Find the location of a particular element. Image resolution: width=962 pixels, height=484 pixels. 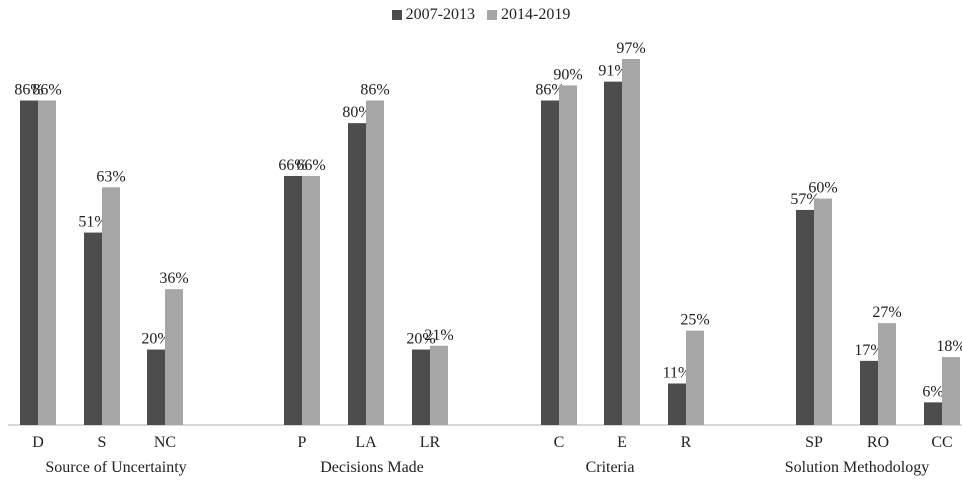

x-tick-label-d: D is located at coordinates (38, 442).